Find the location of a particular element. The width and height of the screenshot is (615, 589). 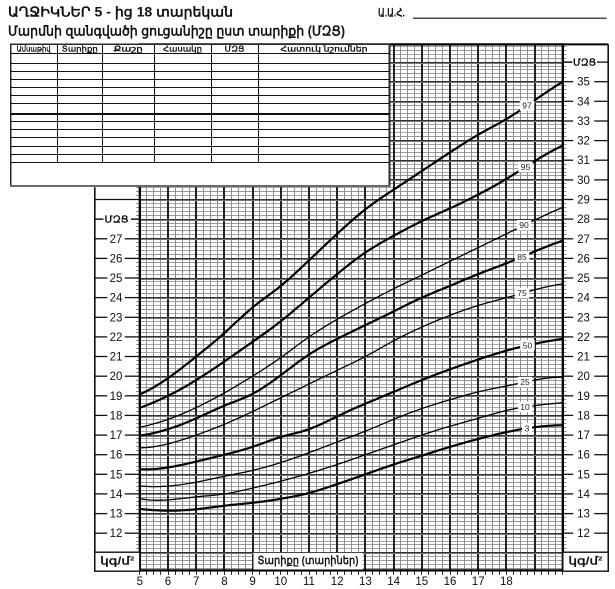

svg-text: 33 is located at coordinates (583, 122).